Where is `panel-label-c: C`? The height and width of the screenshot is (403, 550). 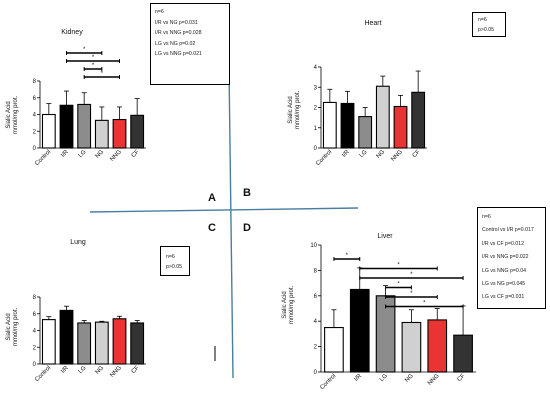 panel-label-c: C is located at coordinates (212, 228).